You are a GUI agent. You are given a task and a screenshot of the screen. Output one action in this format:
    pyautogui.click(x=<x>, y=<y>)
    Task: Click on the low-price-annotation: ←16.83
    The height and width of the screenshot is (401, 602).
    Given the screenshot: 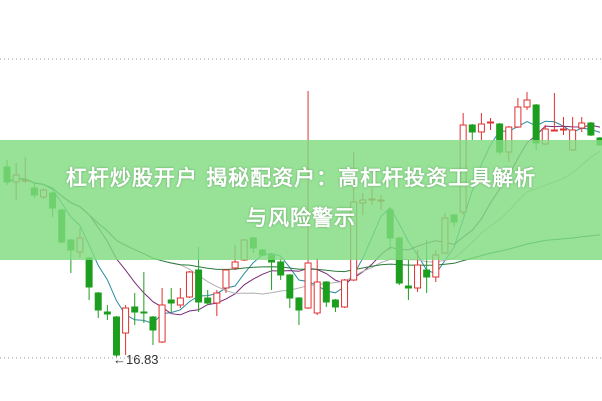 What is the action you would take?
    pyautogui.click(x=136, y=359)
    